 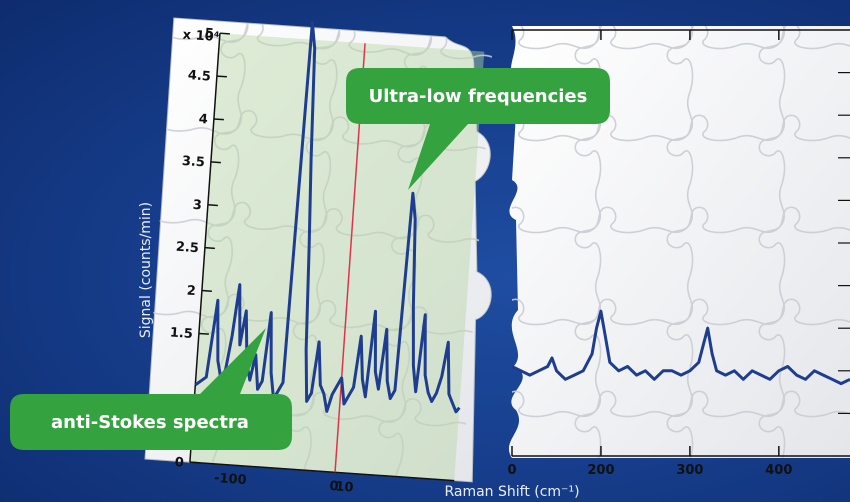 I want to click on right-x-tick-label: 0, so click(x=511, y=470).